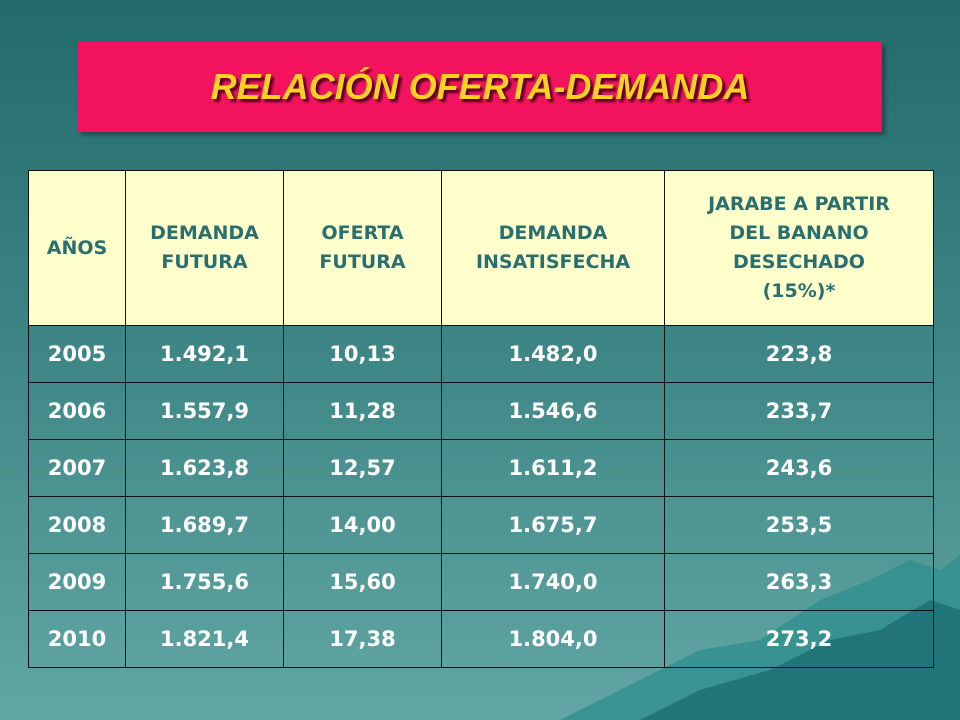 The image size is (960, 720). I want to click on table-cell: 1.546,6, so click(553, 411).